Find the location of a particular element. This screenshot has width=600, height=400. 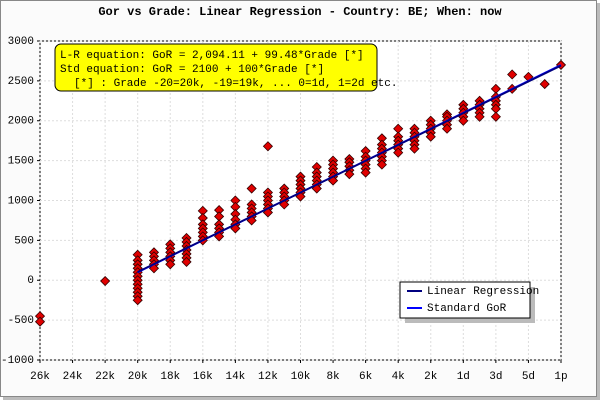

x-tick-label: 1d is located at coordinates (463, 377).